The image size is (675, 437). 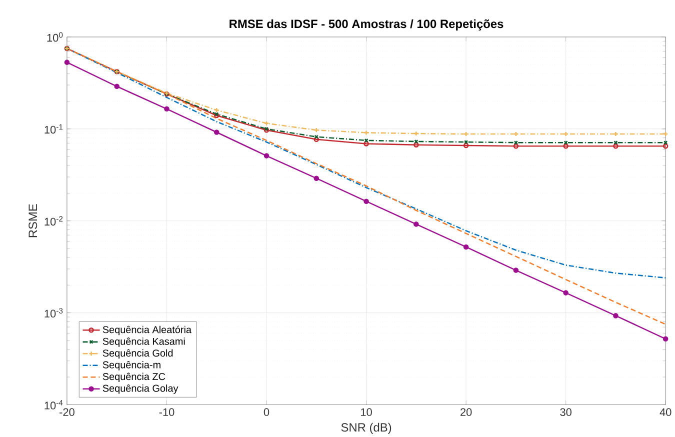 I want to click on legend-label: Sequência ZC, so click(x=134, y=377).